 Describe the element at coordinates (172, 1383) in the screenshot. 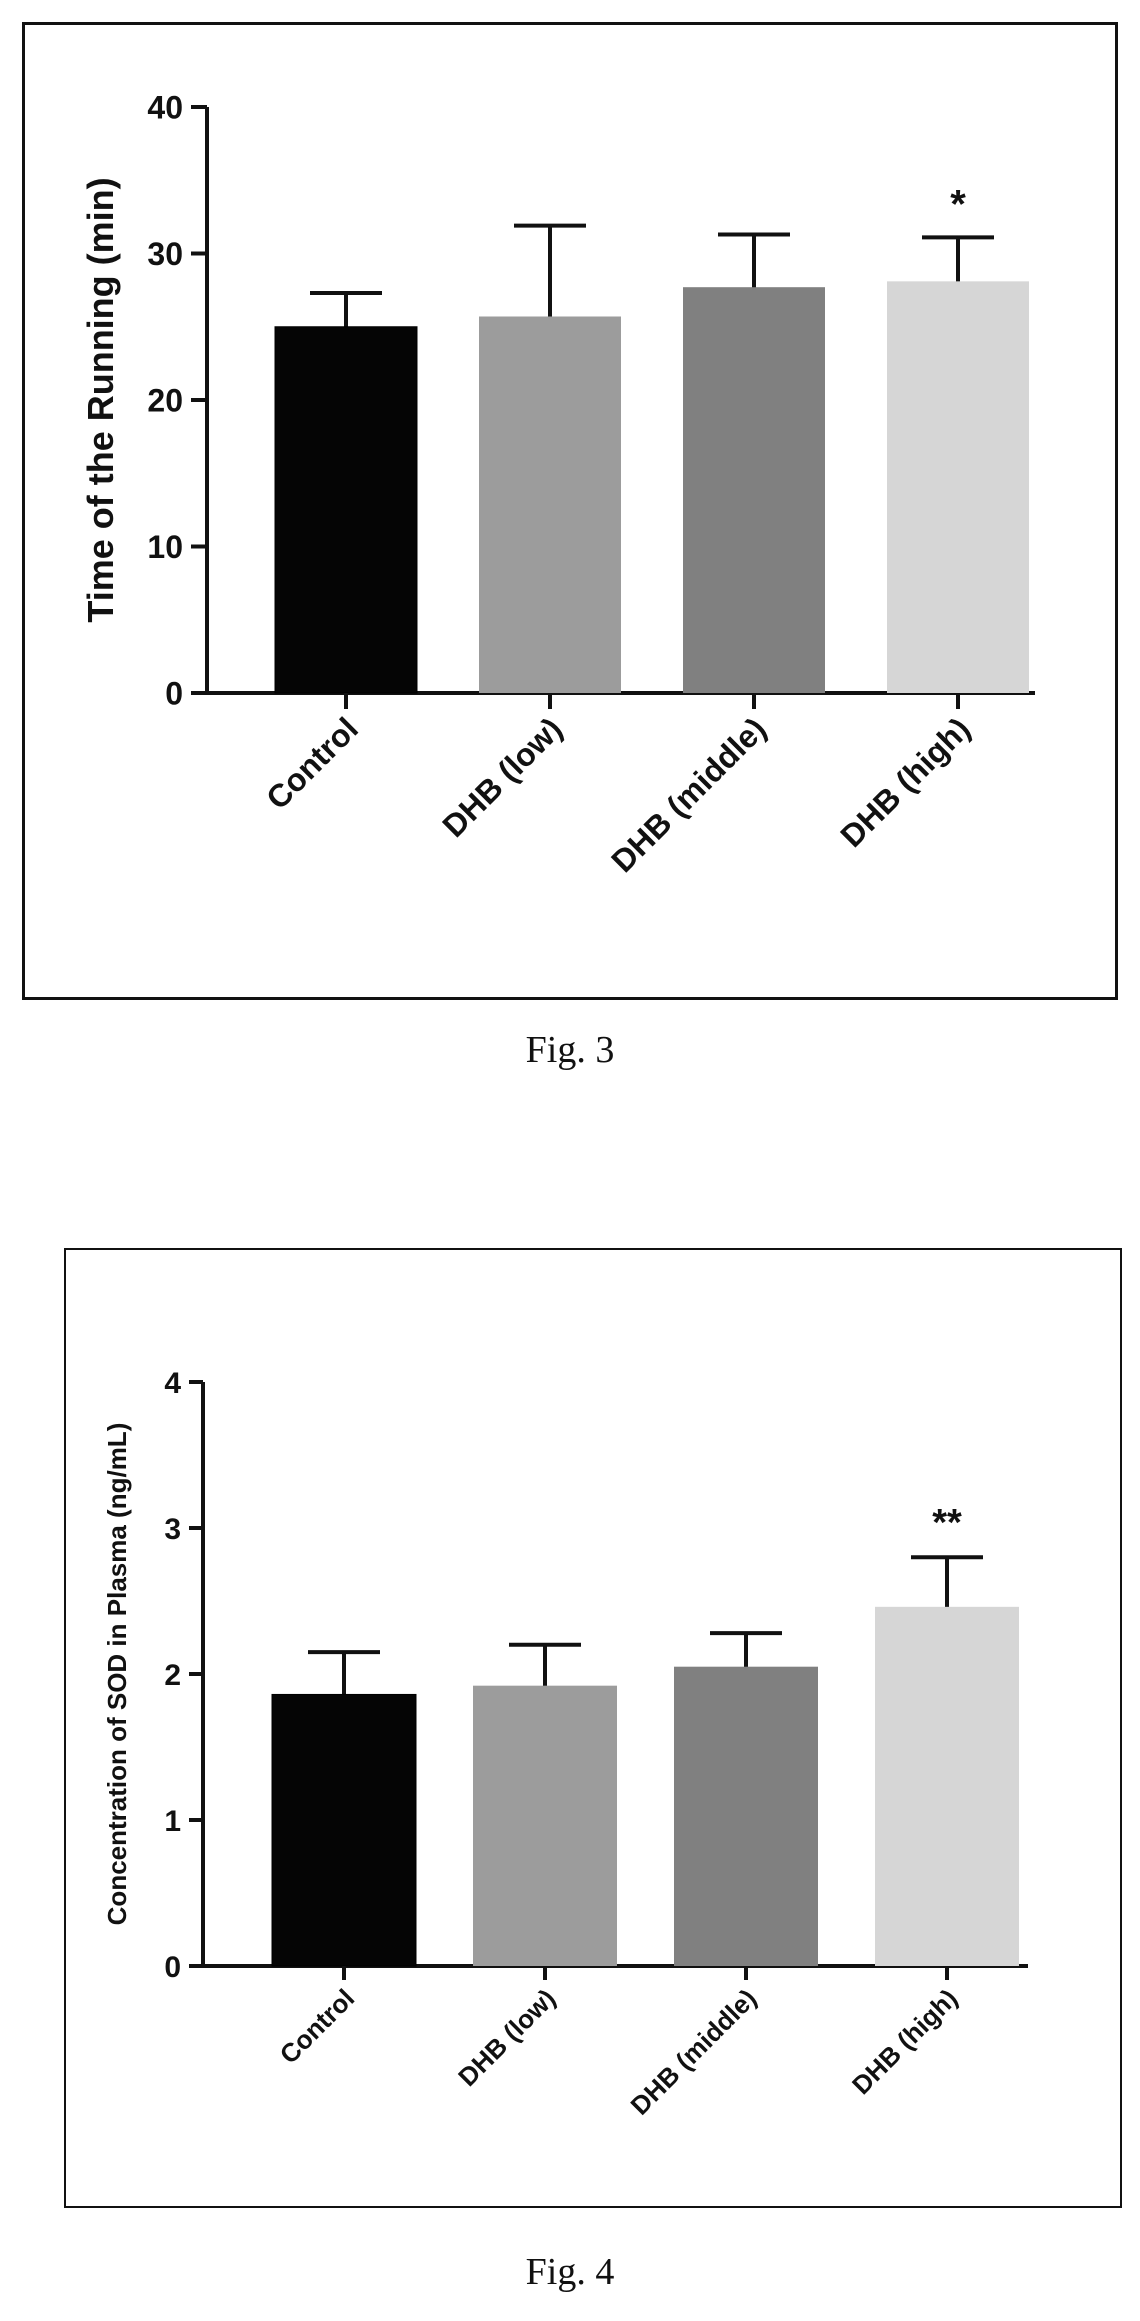

I see `y-tick-label: 4` at that location.